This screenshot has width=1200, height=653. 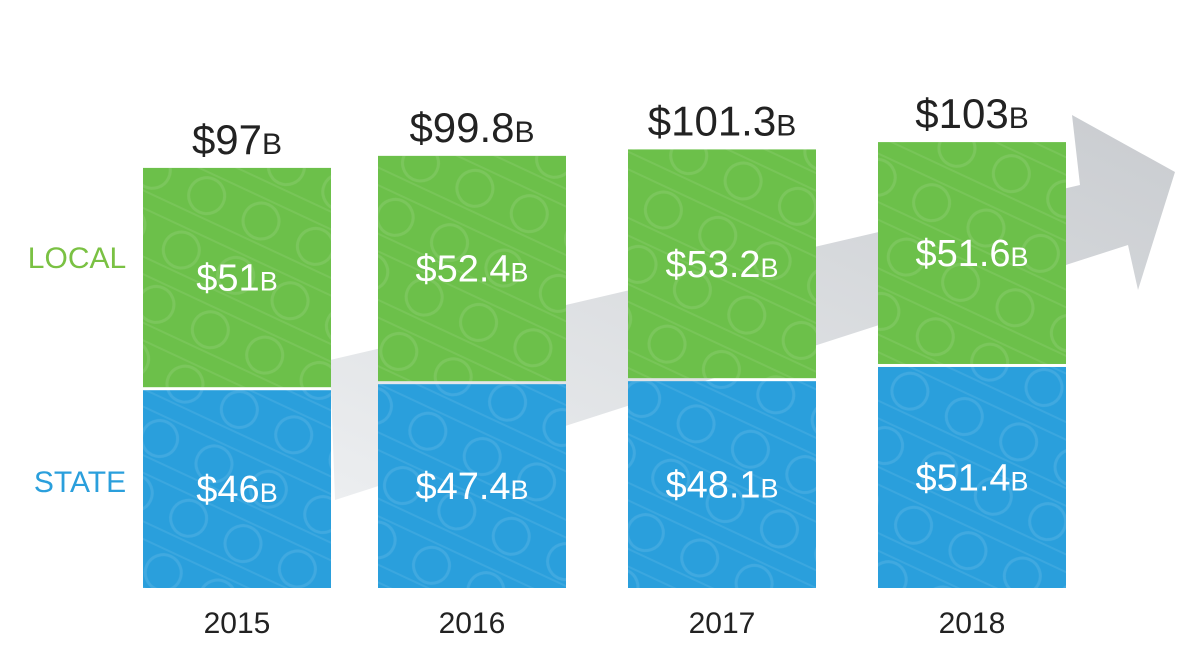 I want to click on total-label-2016-unit: B, so click(x=525, y=132).